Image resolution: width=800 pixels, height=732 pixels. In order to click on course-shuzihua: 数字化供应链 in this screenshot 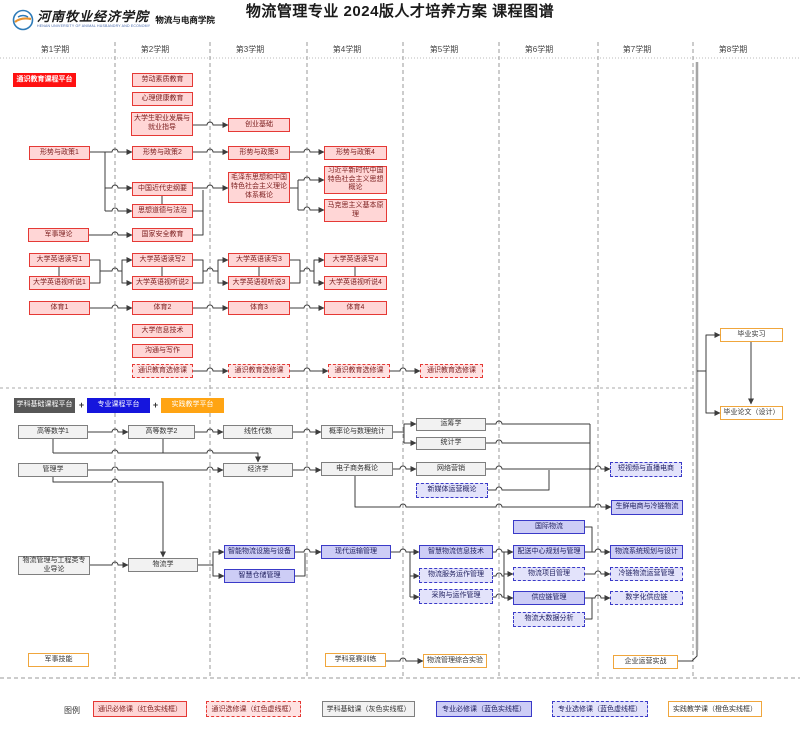, I will do `click(646, 598)`.